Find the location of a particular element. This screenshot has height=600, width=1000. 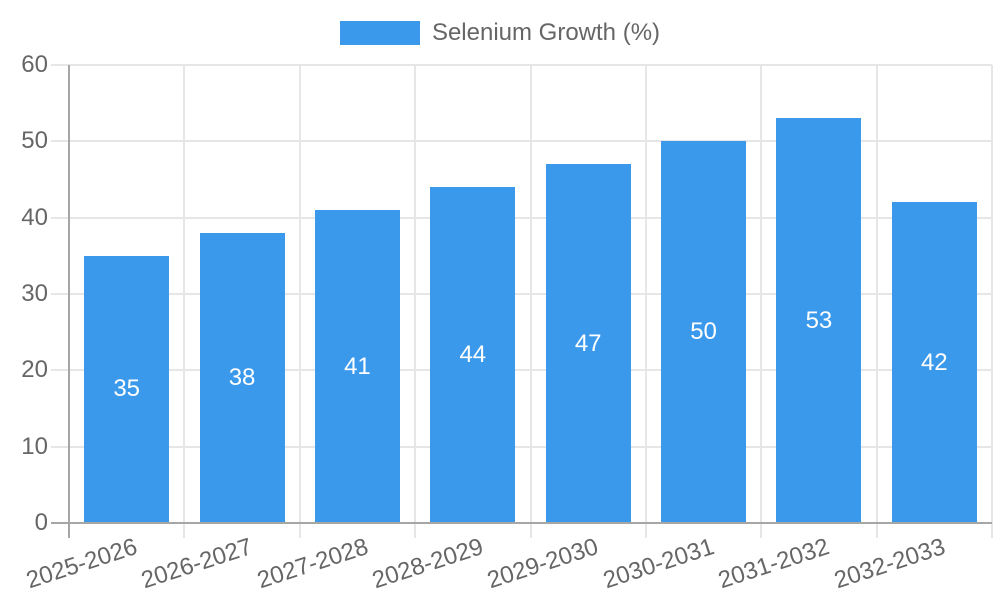

bar: 50 is located at coordinates (704, 332).